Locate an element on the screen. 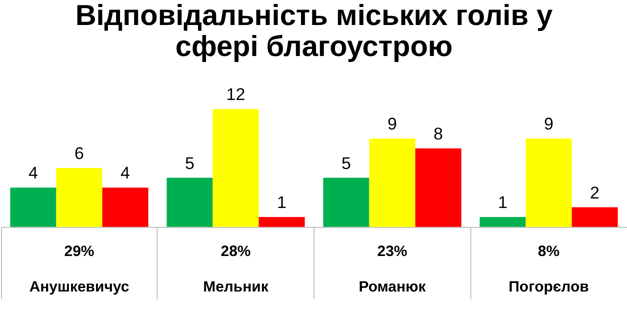 The image size is (627, 325). data-label: 2 is located at coordinates (595, 192).